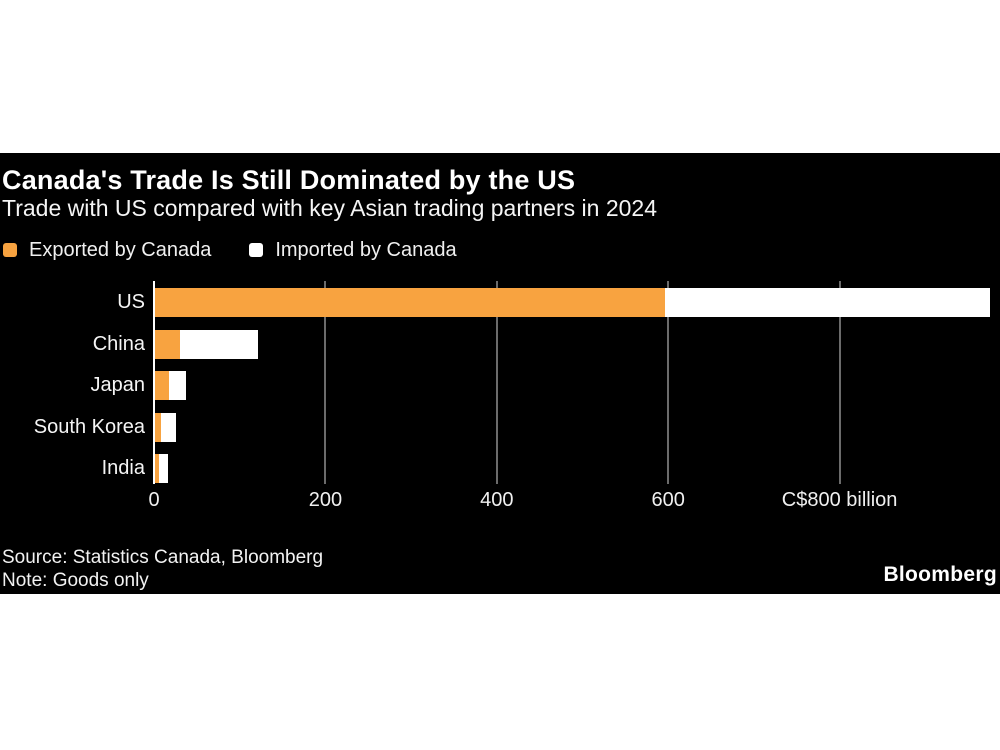 This screenshot has height=750, width=1000. What do you see at coordinates (120, 249) in the screenshot?
I see `legend-label-exported: Exported by Canada` at bounding box center [120, 249].